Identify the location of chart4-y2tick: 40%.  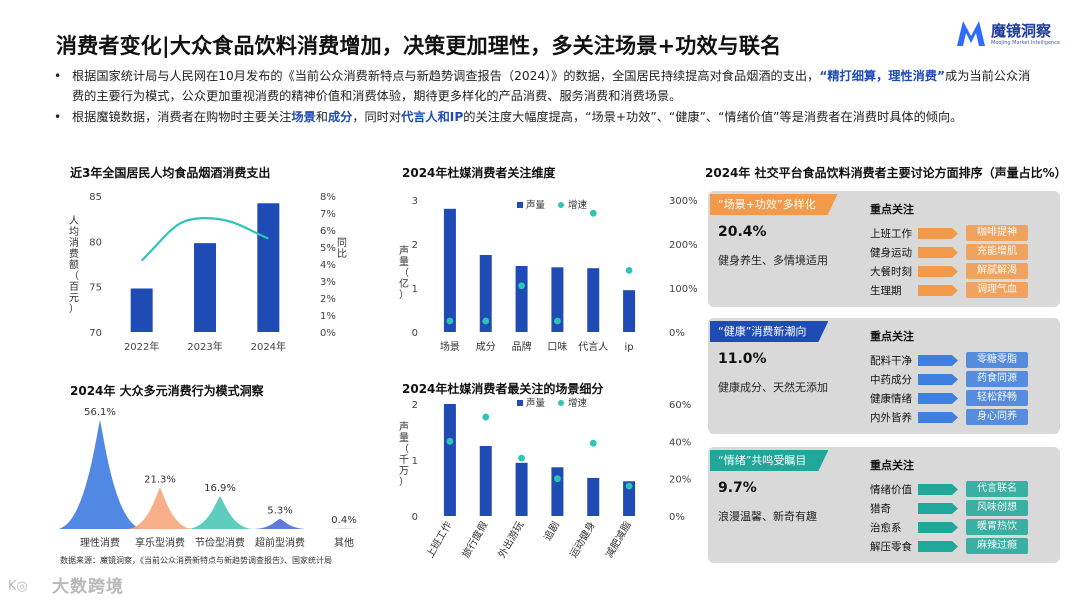
(680, 442).